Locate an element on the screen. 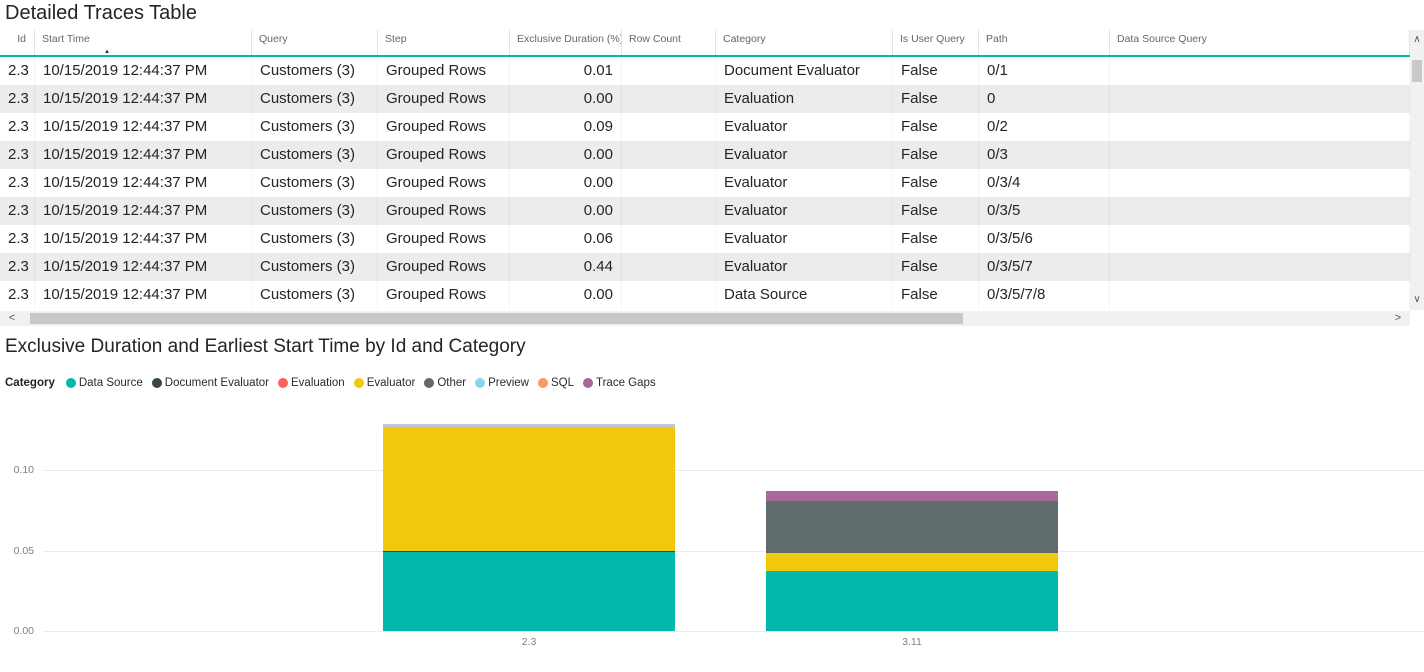  legend-item-evaluation: Evaluation is located at coordinates (311, 383).